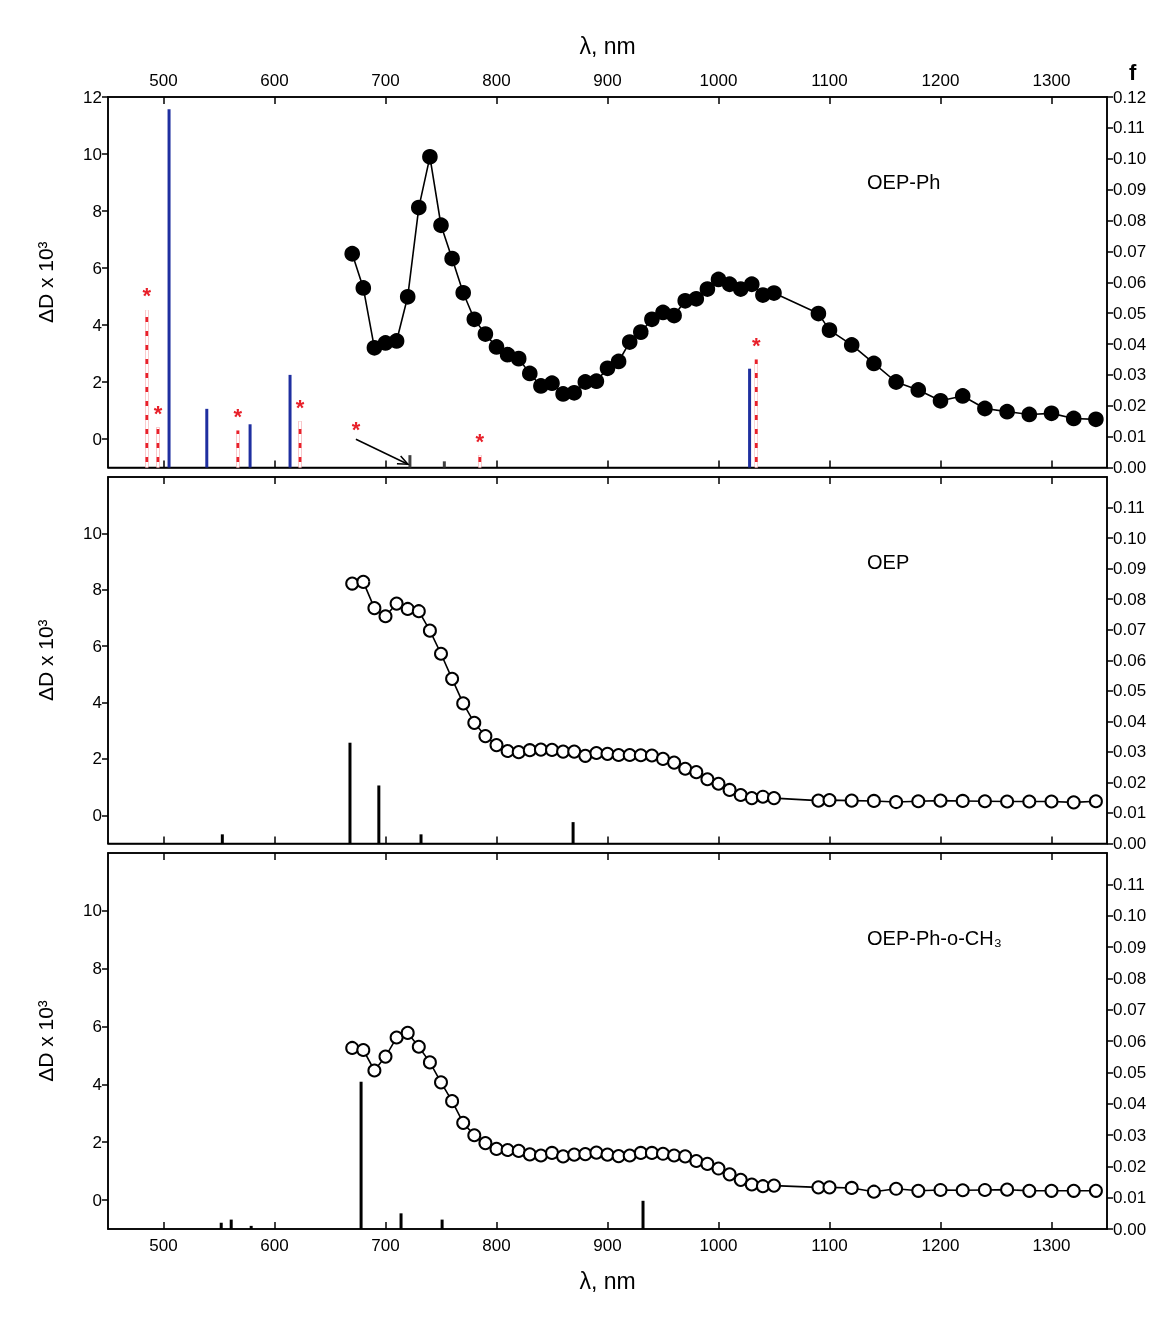 The width and height of the screenshot is (1169, 1323). I want to click on text: OEP, so click(888, 562).